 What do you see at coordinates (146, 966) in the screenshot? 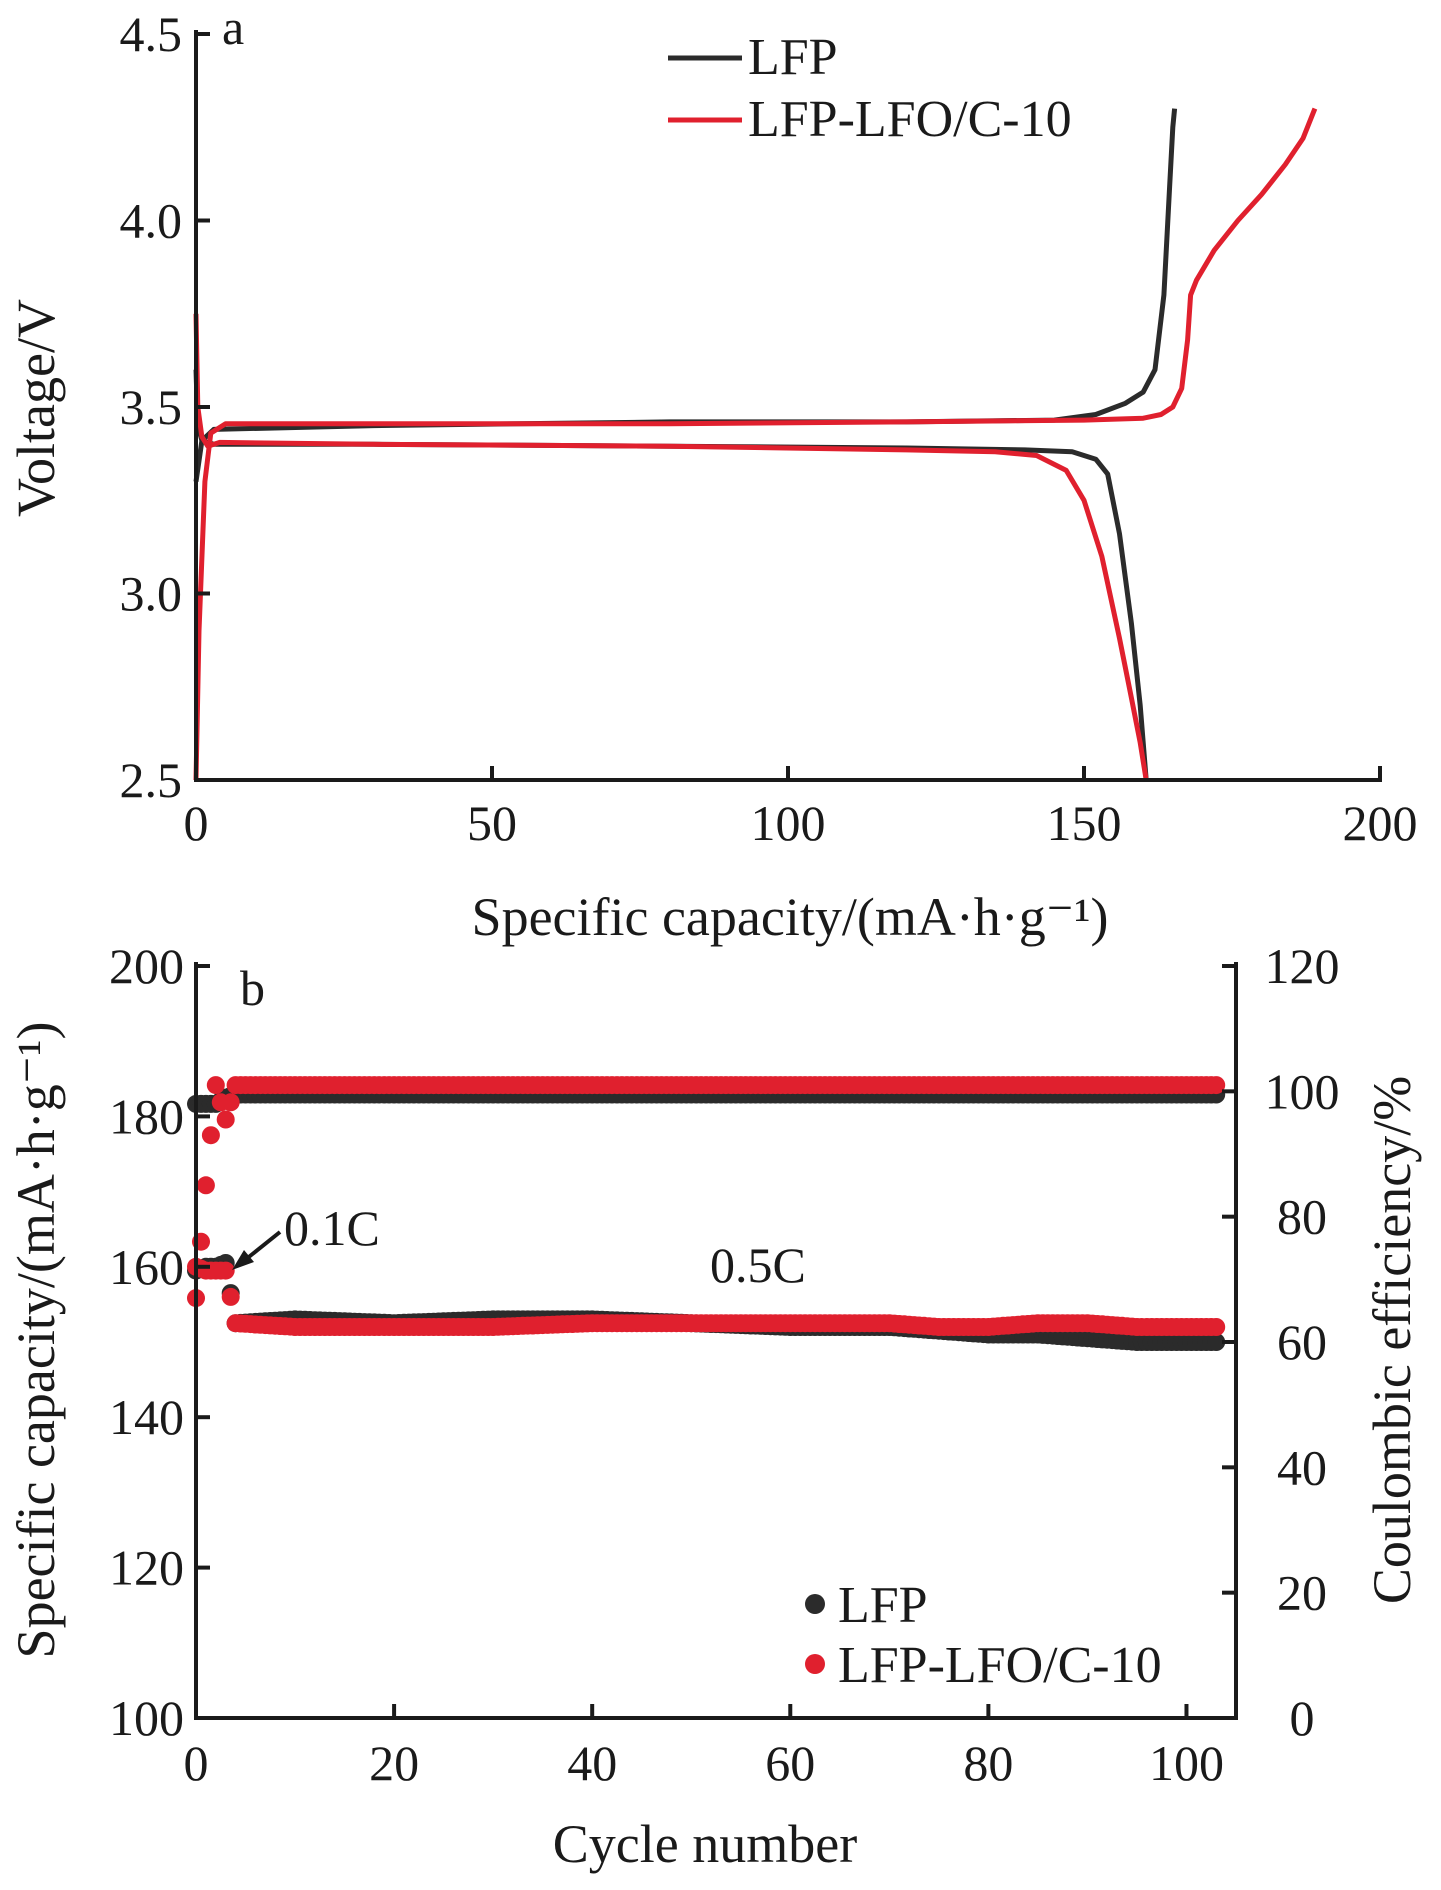
I see `y-tick-label: 200` at bounding box center [146, 966].